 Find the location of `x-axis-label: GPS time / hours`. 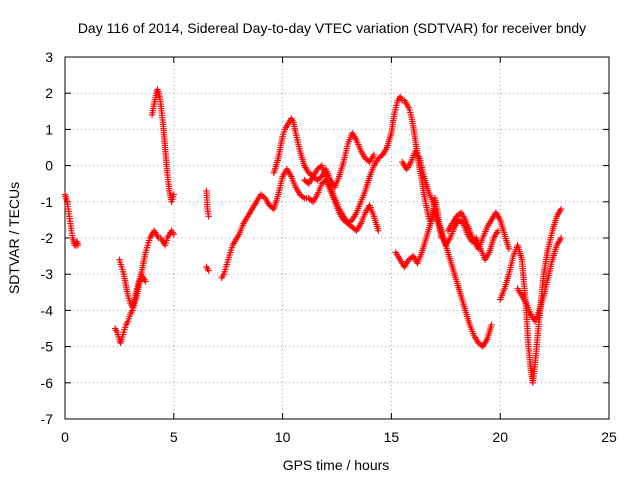

x-axis-label: GPS time / hours is located at coordinates (336, 465).